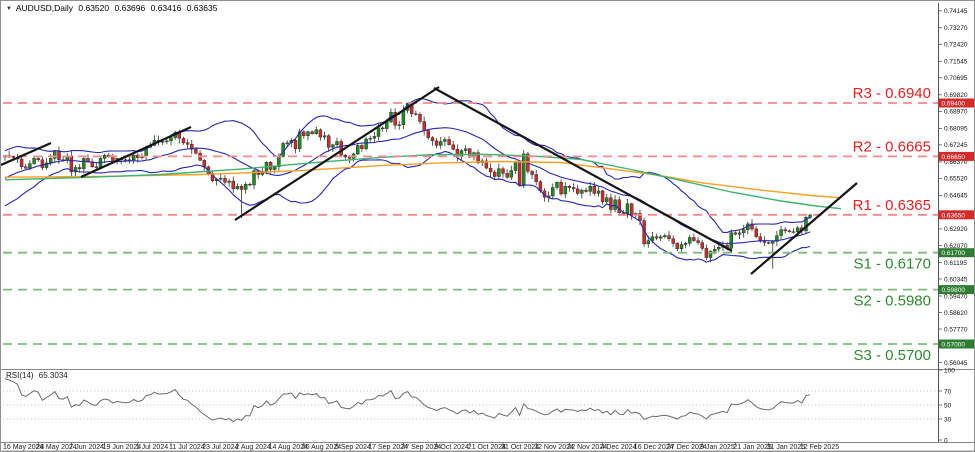 Image resolution: width=975 pixels, height=452 pixels. What do you see at coordinates (956, 196) in the screenshot?
I see `price-tick-label: 0.64645` at bounding box center [956, 196].